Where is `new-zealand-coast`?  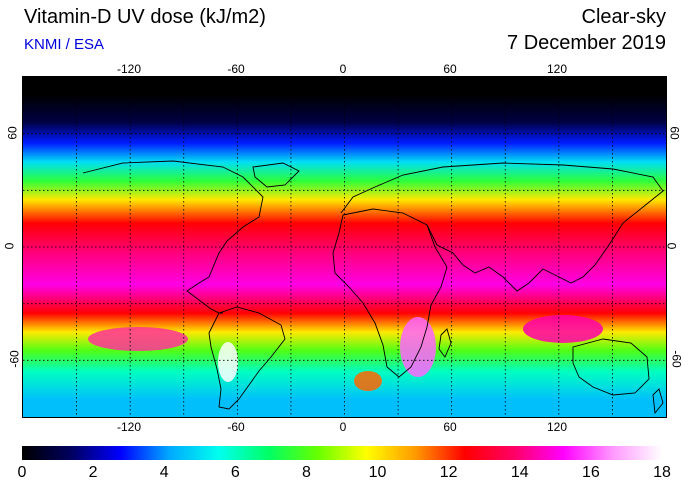
new-zealand-coast is located at coordinates (658, 401).